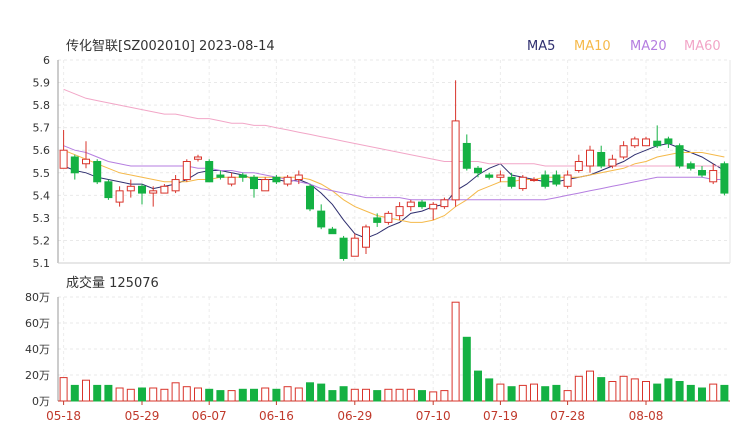 Image resolution: width=740 pixels, height=440 pixels. What do you see at coordinates (142, 416) in the screenshot?
I see `date-label: 05-29` at bounding box center [142, 416].